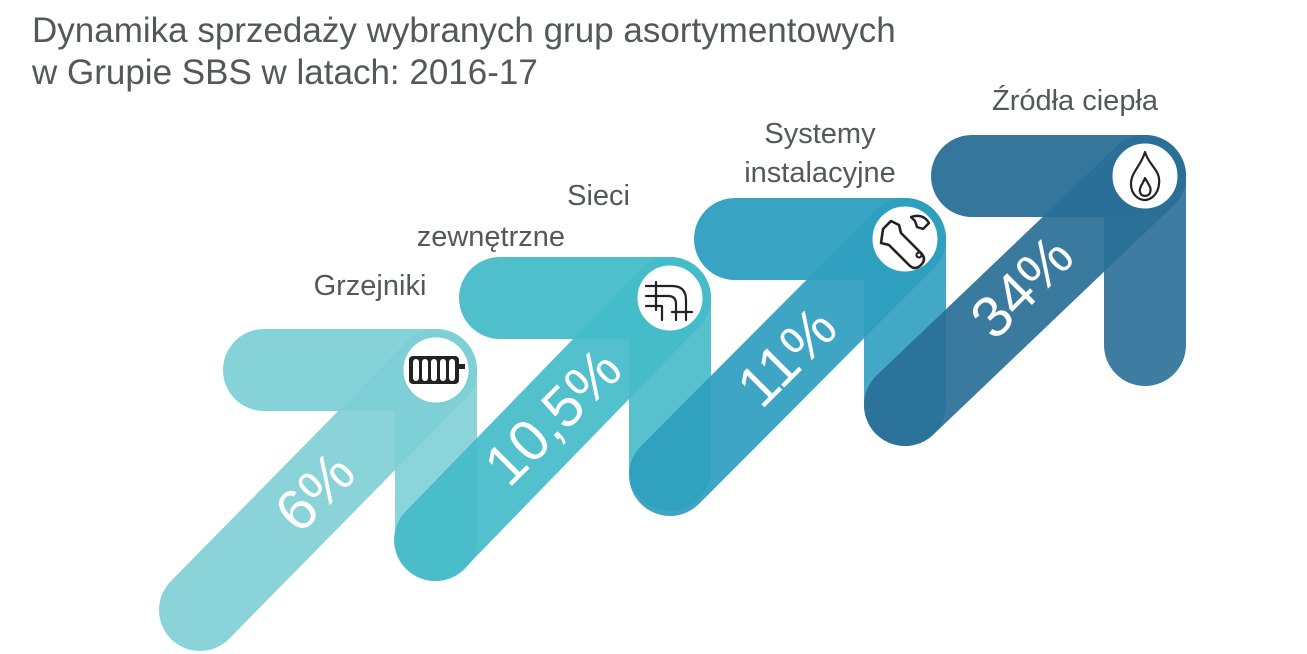 The image size is (1307, 654). I want to click on category-label-3-line-1: Systemy, so click(820, 134).